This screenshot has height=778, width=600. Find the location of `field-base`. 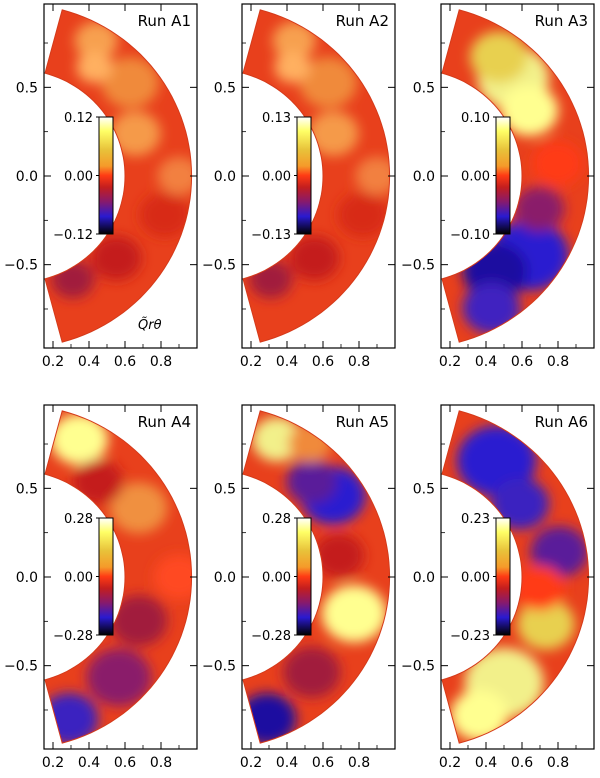

field-base is located at coordinates (515, 577).